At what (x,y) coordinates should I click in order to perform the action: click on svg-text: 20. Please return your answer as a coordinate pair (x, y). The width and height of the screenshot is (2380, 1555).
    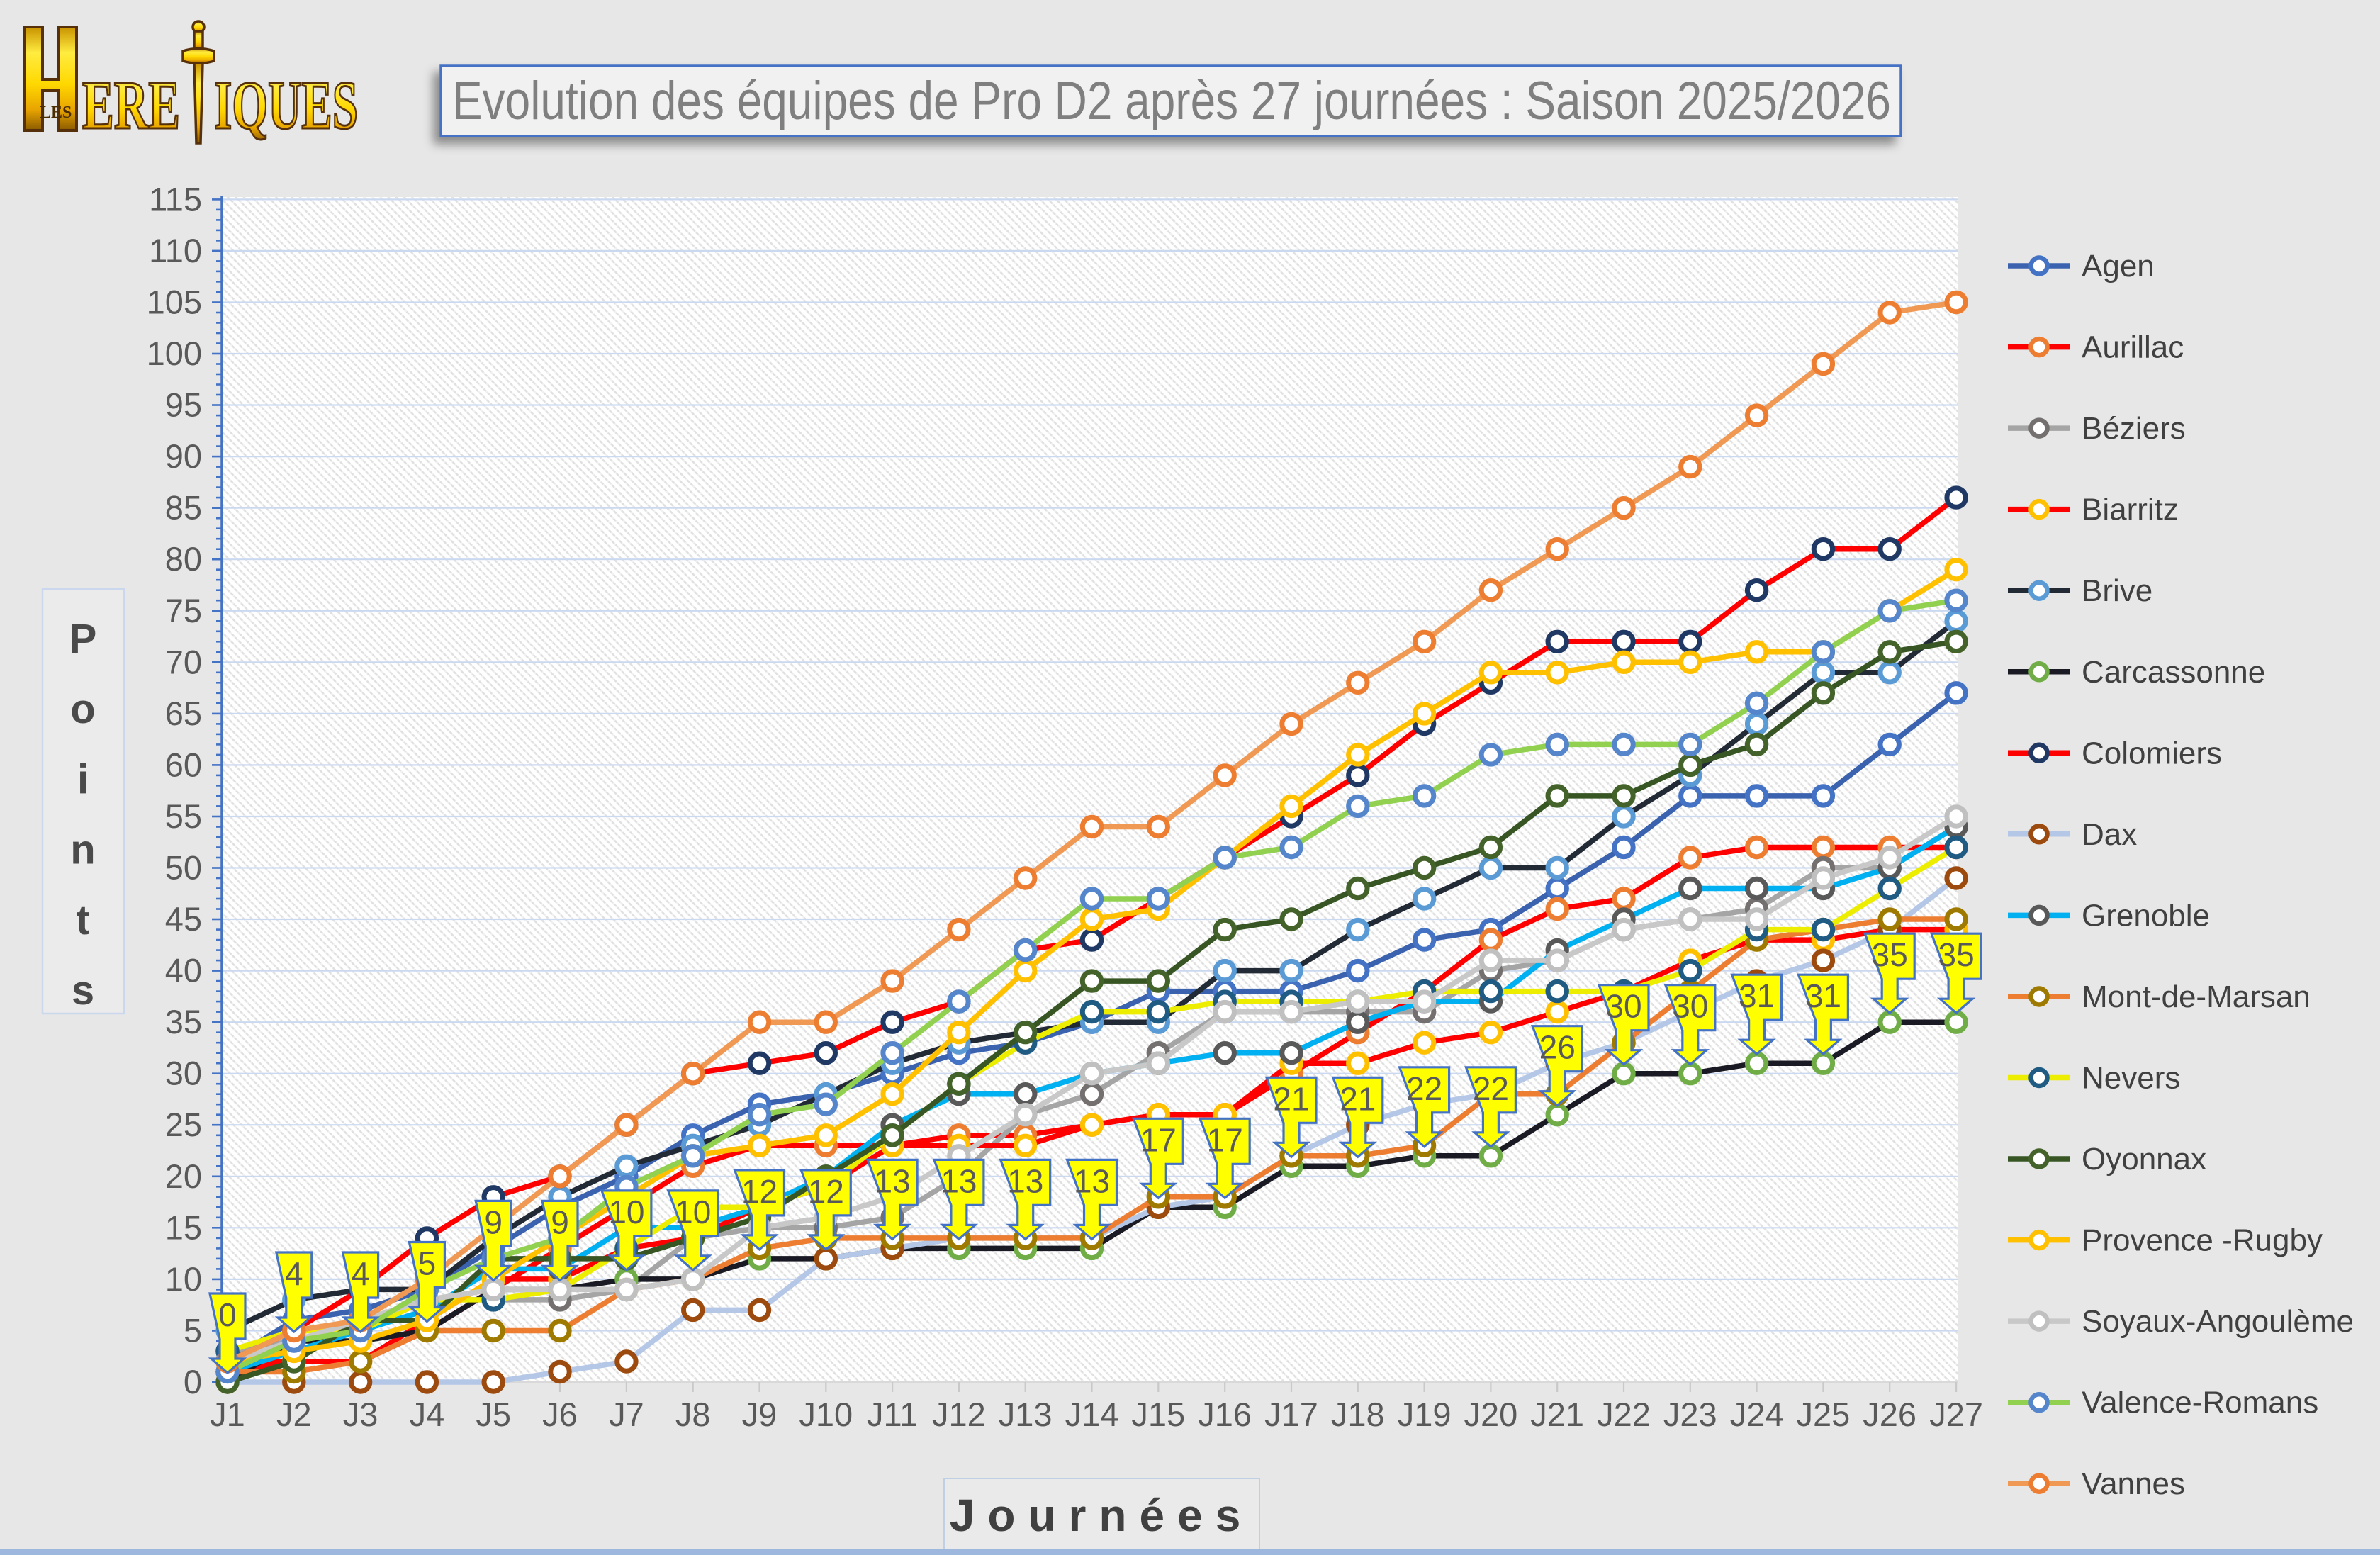
    Looking at the image, I should click on (184, 1176).